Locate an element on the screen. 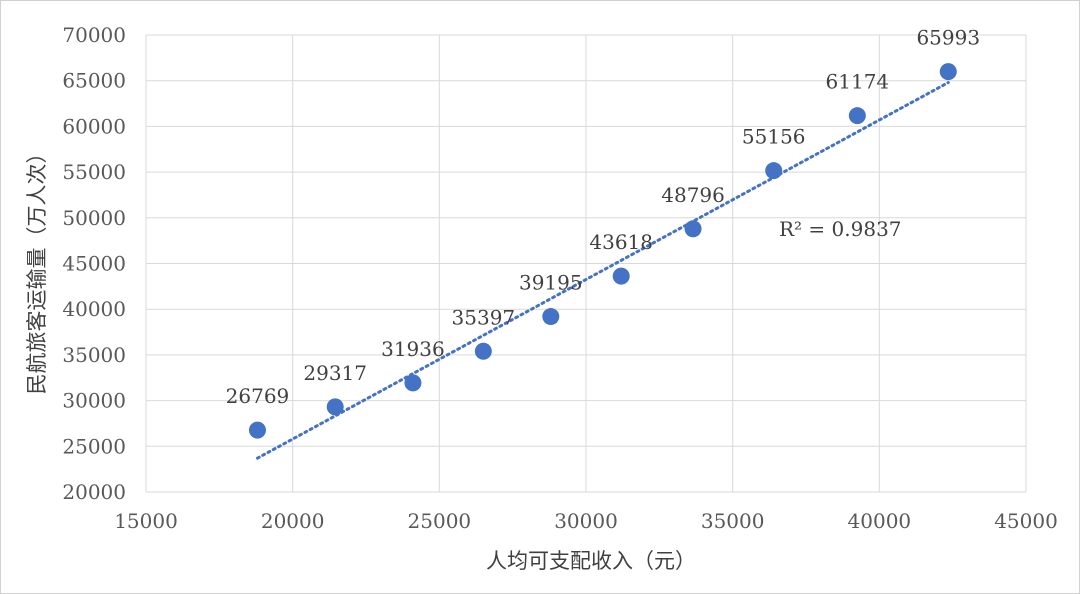  x-axis-ticks: 15000 20000 25000 30000 35000 40000 45000 is located at coordinates (586, 521).